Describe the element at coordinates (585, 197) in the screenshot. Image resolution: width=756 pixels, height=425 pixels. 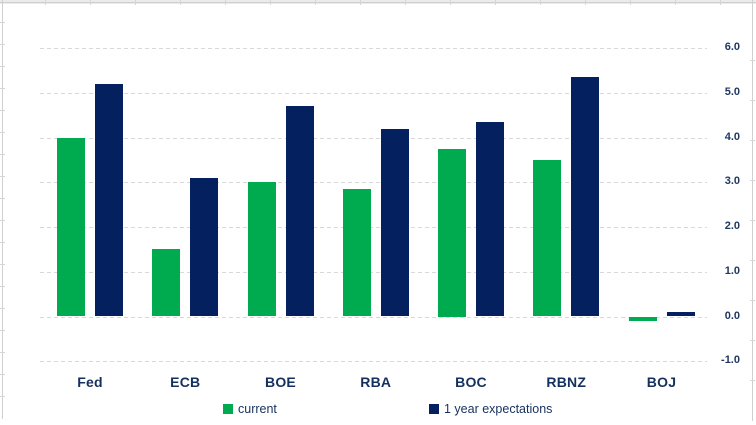
I see `bar-1-year-expectations-rbnz` at that location.